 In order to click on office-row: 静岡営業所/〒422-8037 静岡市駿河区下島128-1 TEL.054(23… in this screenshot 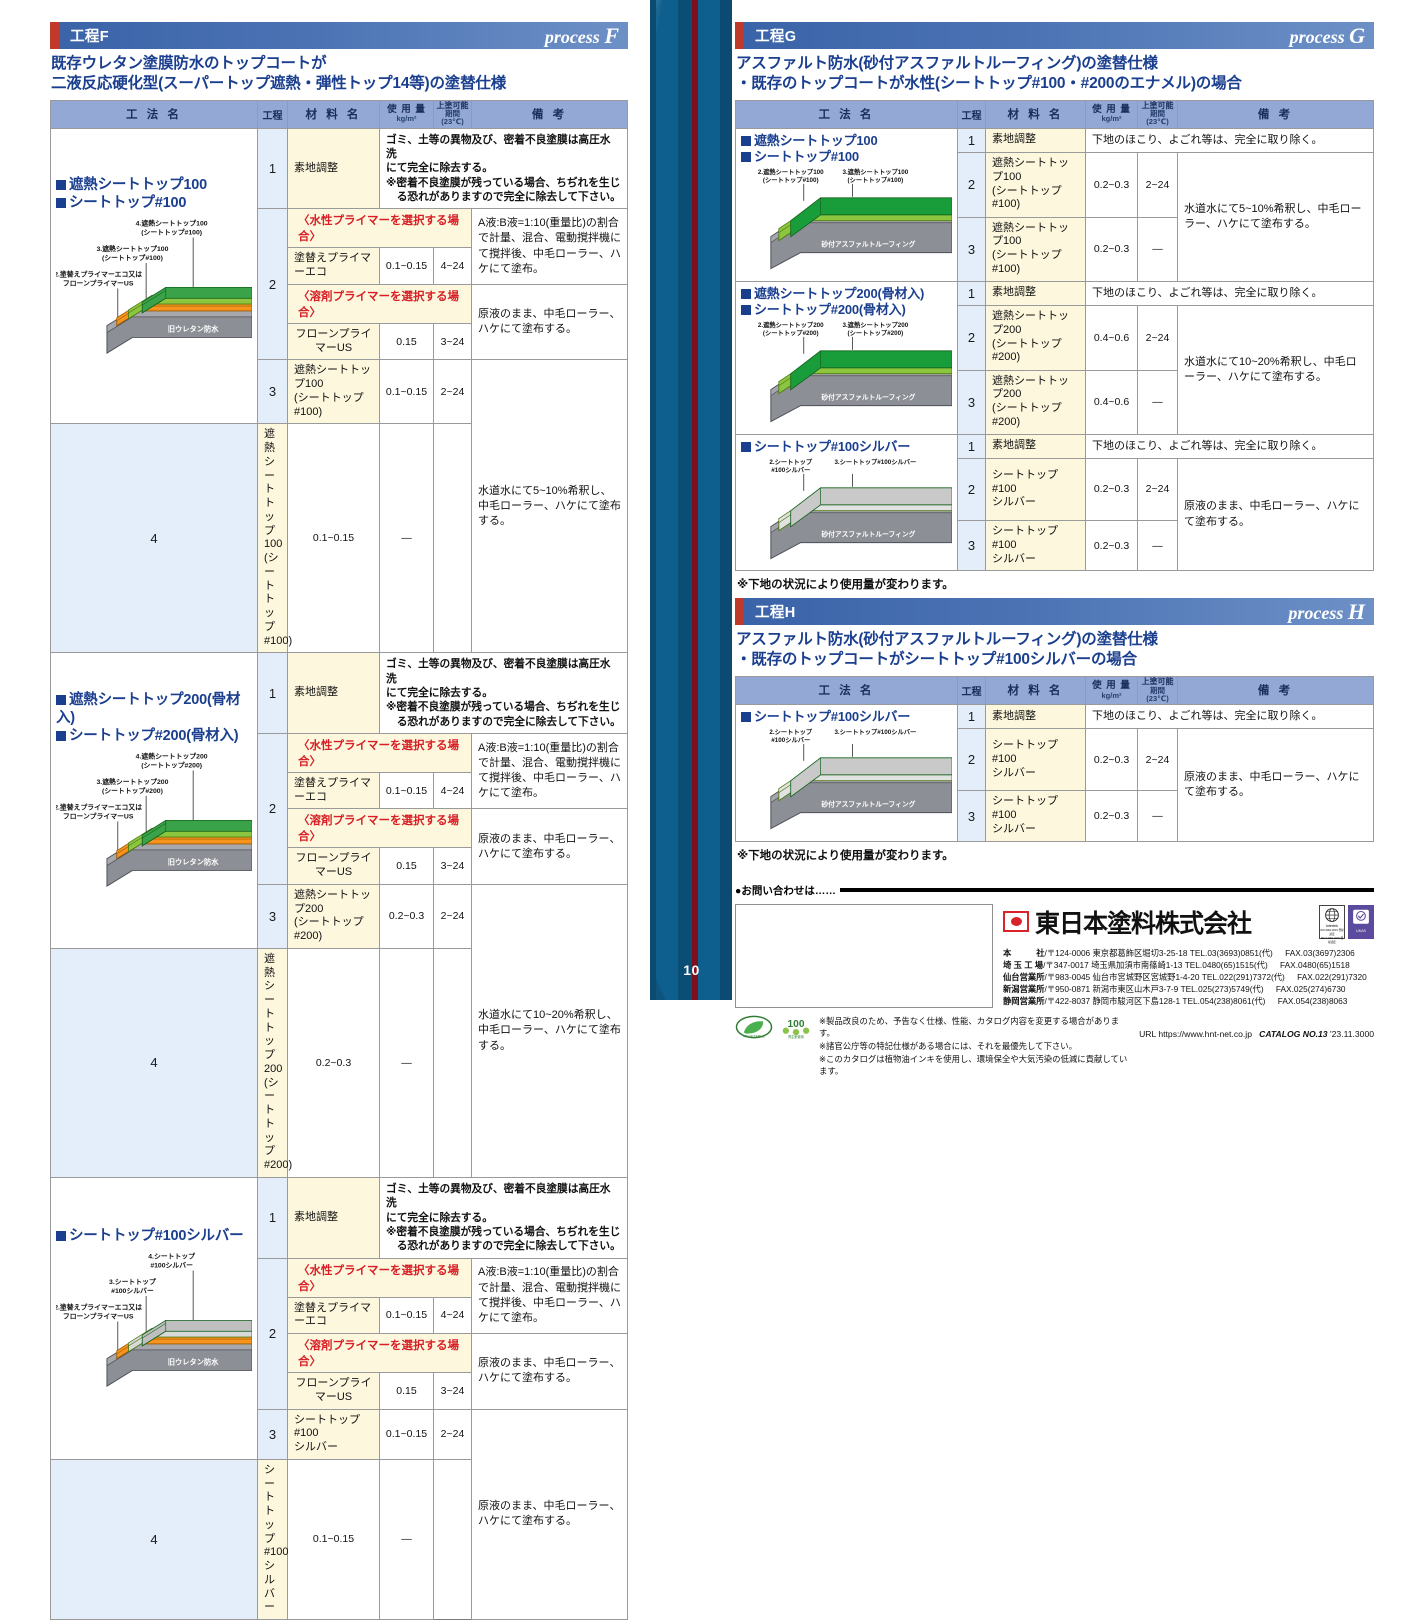, I will do `click(1175, 1000)`.